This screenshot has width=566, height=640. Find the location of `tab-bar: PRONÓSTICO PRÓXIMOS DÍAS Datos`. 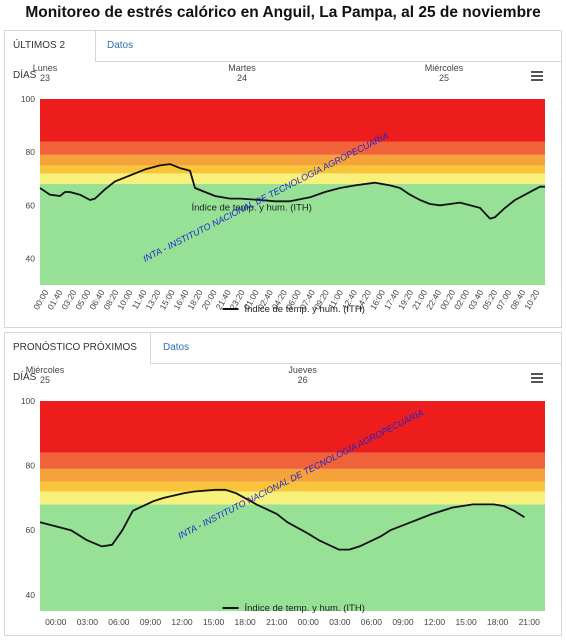

tab-bar: PRONÓSTICO PRÓXIMOS DÍAS Datos is located at coordinates (283, 358).